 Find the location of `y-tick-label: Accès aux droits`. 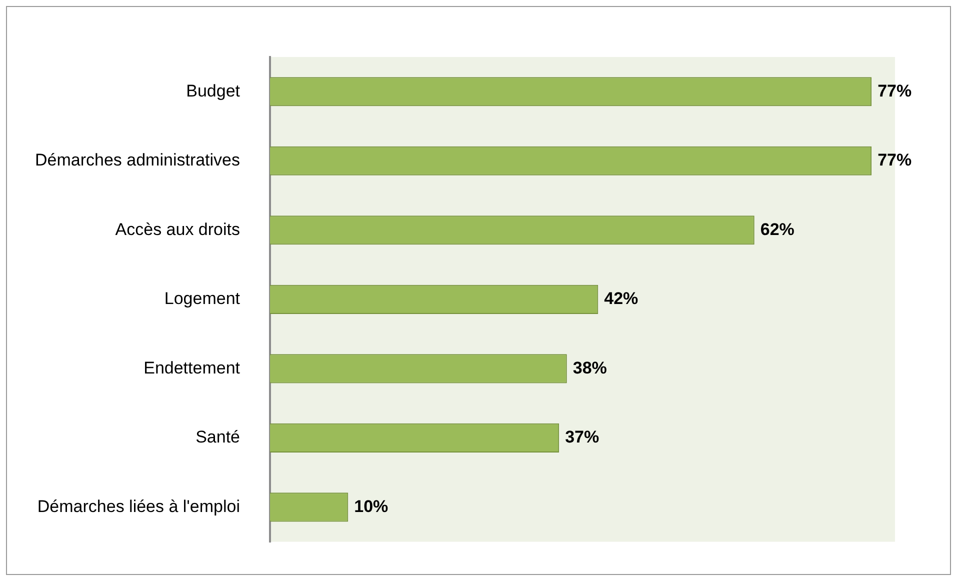

y-tick-label: Accès aux droits is located at coordinates (177, 229).